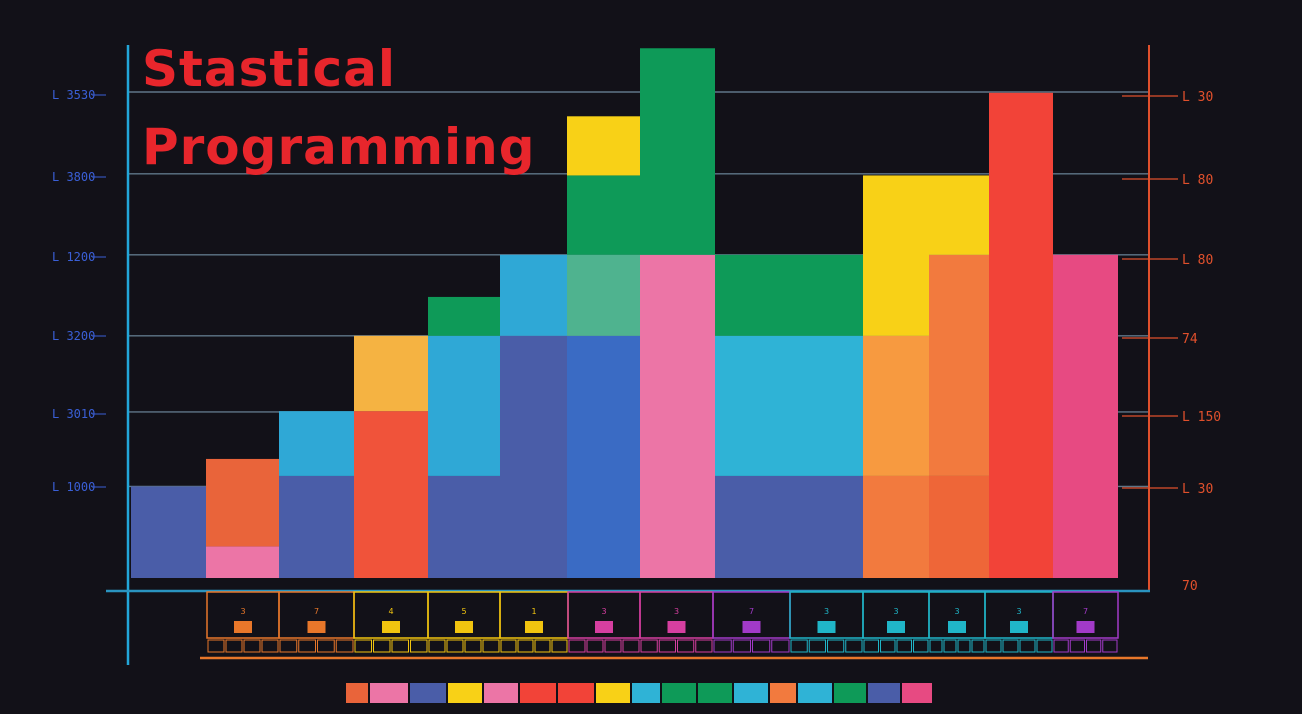 This screenshot has width=1302, height=714. Describe the element at coordinates (73, 95) in the screenshot. I see `left-tick-label: L 3530` at that location.